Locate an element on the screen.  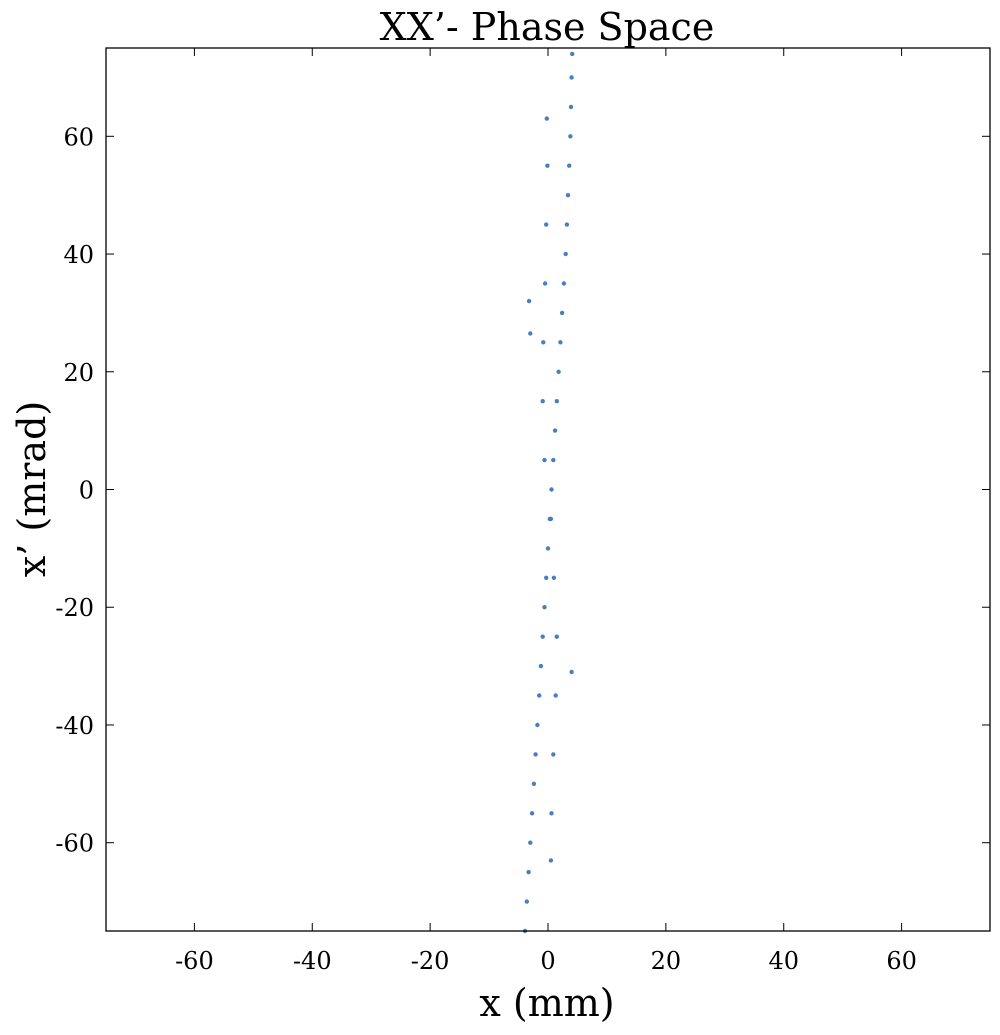
x-tick-label: -40 is located at coordinates (312, 961).